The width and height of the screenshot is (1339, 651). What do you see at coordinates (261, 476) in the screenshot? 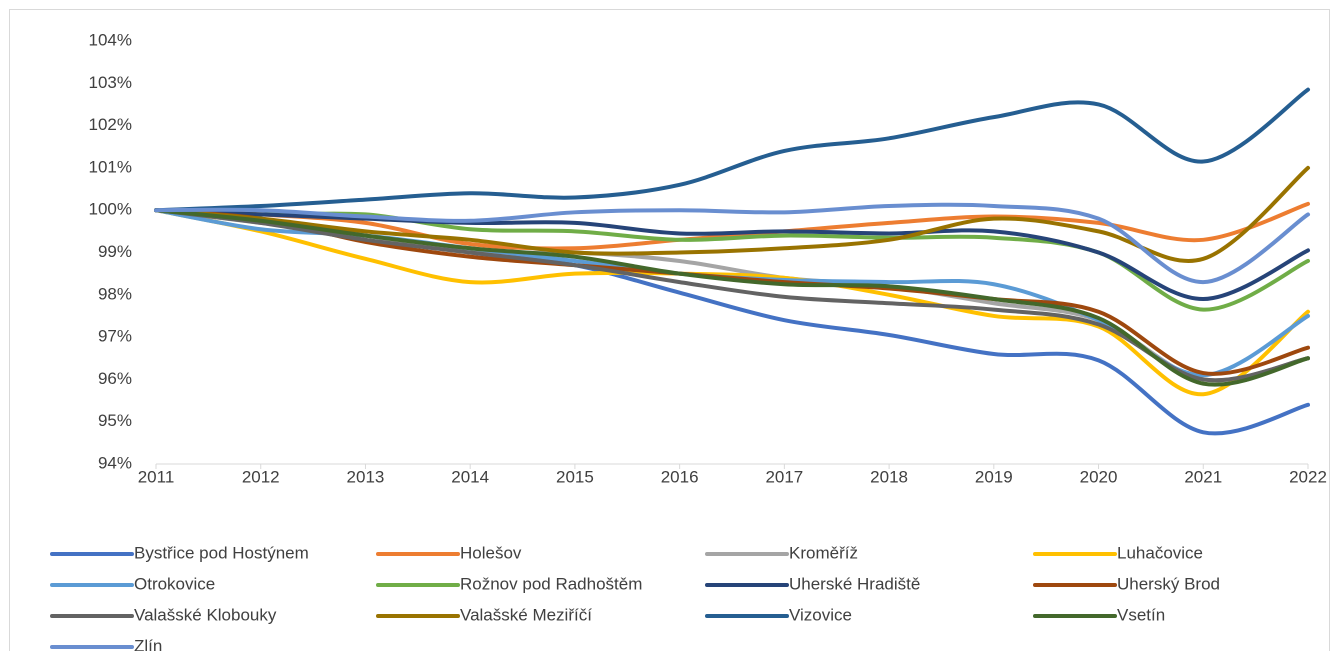
I see `x-tick-label: 2012` at bounding box center [261, 476].